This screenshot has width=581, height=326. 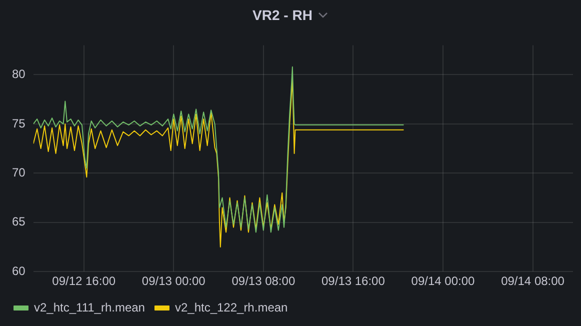 What do you see at coordinates (443, 281) in the screenshot?
I see `x-tick-label: 09/14 00:00` at bounding box center [443, 281].